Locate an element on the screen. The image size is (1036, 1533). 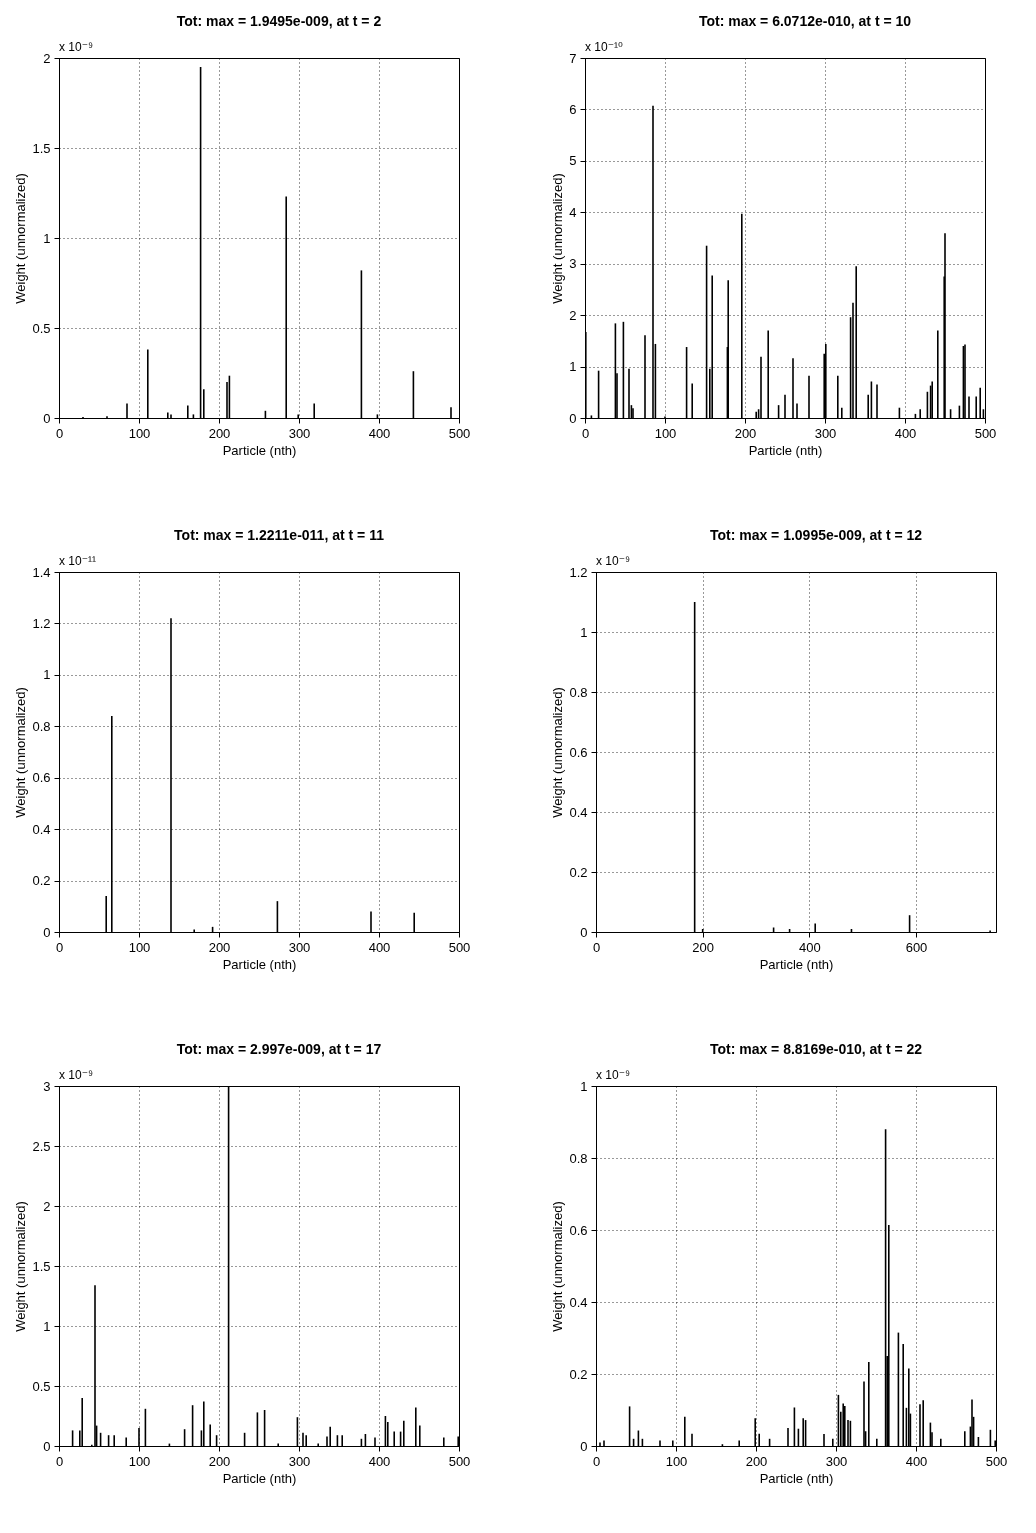
chart-title: Tot: max = 8.8169e-010, at t = 22 is located at coordinates (816, 1049).